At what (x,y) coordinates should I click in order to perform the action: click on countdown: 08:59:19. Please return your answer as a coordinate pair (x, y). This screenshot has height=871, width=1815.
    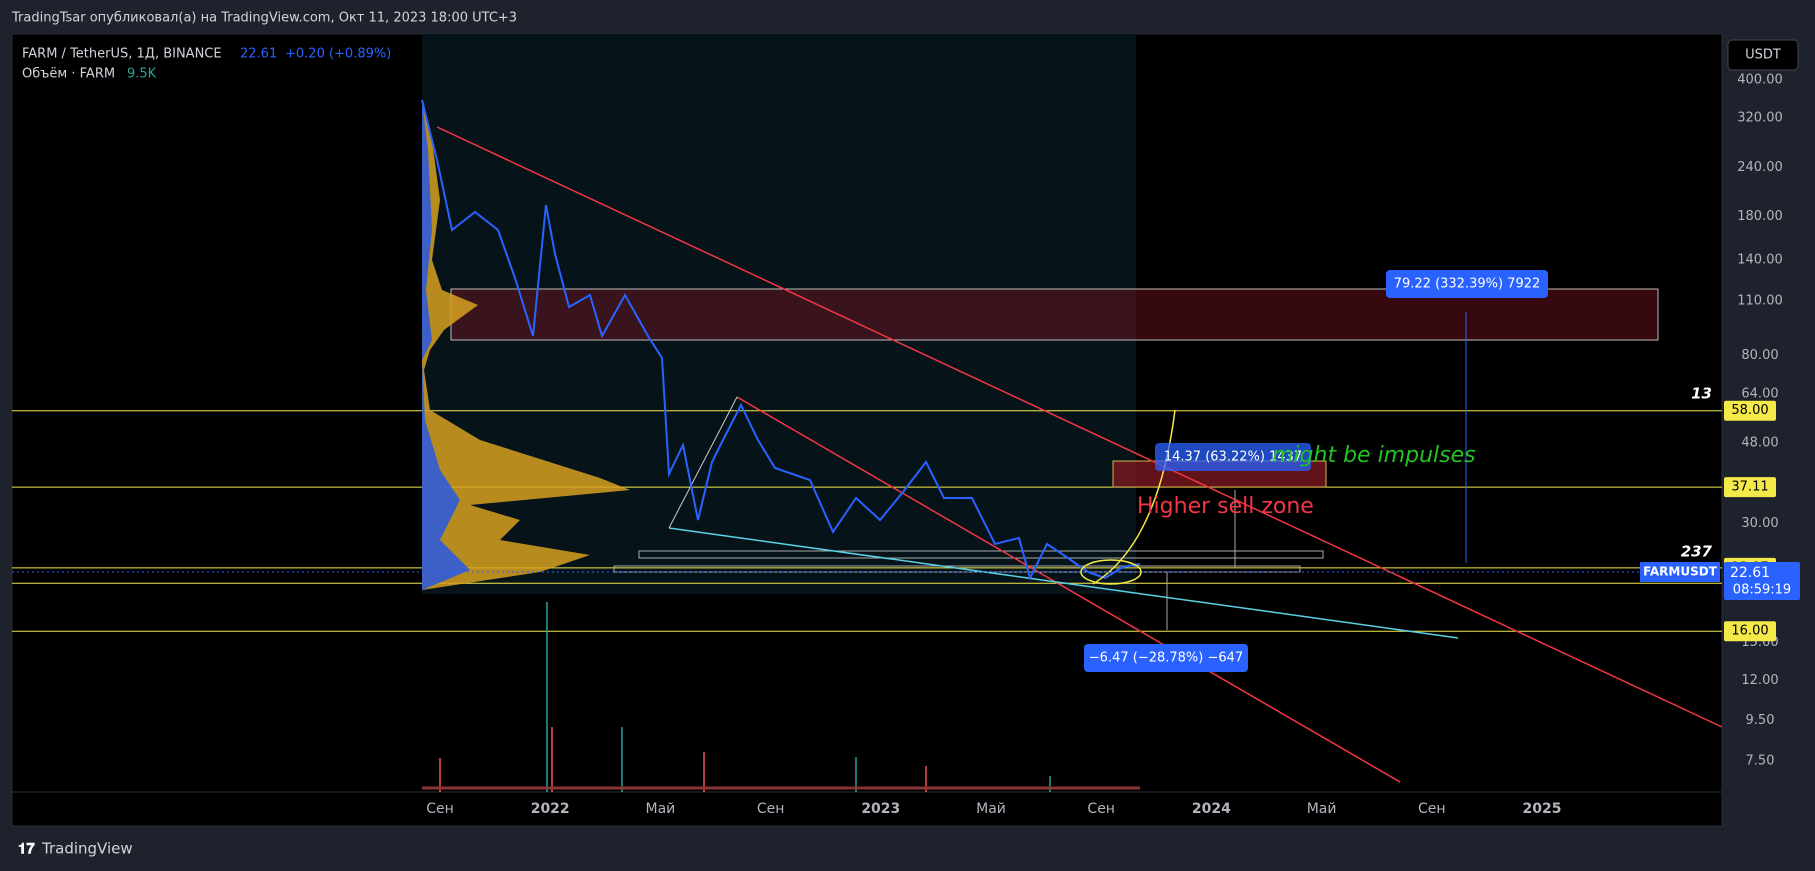
    Looking at the image, I should click on (1762, 590).